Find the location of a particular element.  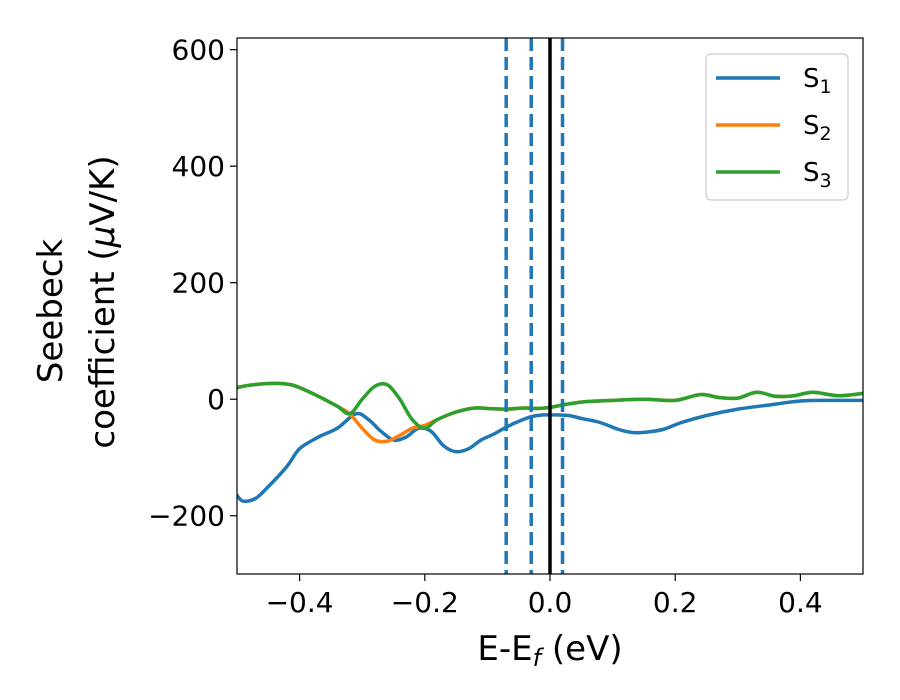

x-tick-label: −0.4 is located at coordinates (300, 602).